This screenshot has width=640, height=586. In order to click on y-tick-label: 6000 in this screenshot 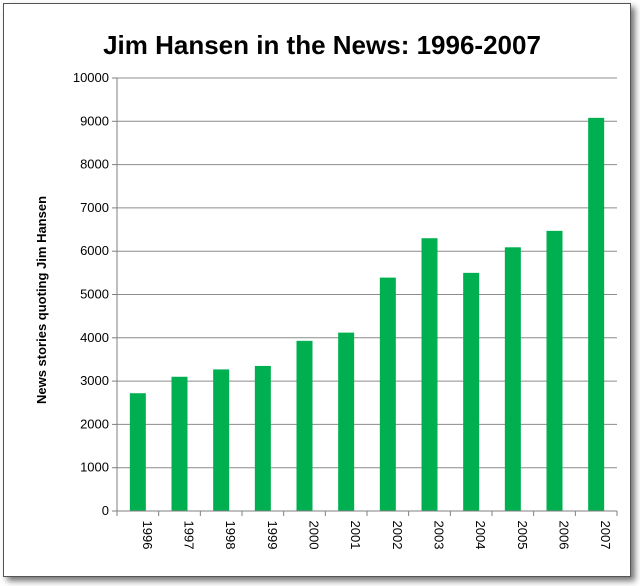, I will do `click(94, 250)`.